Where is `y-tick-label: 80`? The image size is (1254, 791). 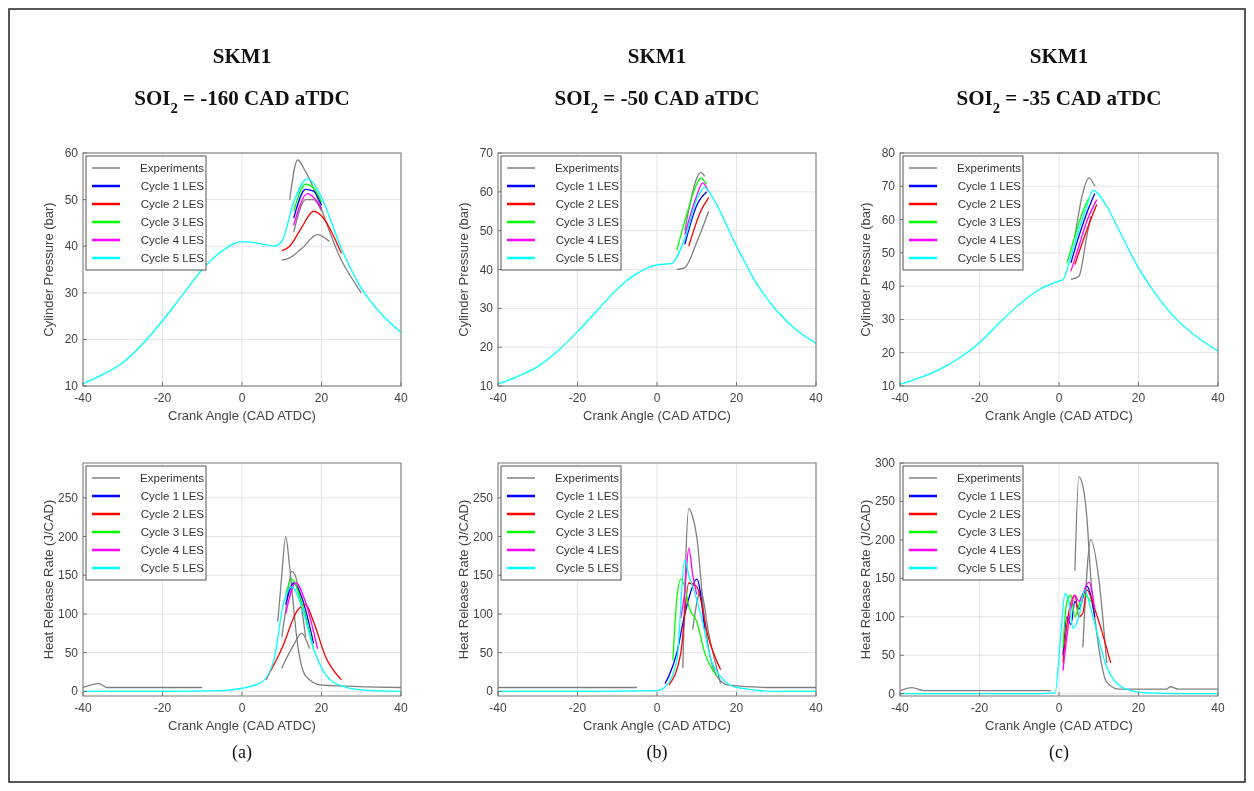 y-tick-label: 80 is located at coordinates (888, 153).